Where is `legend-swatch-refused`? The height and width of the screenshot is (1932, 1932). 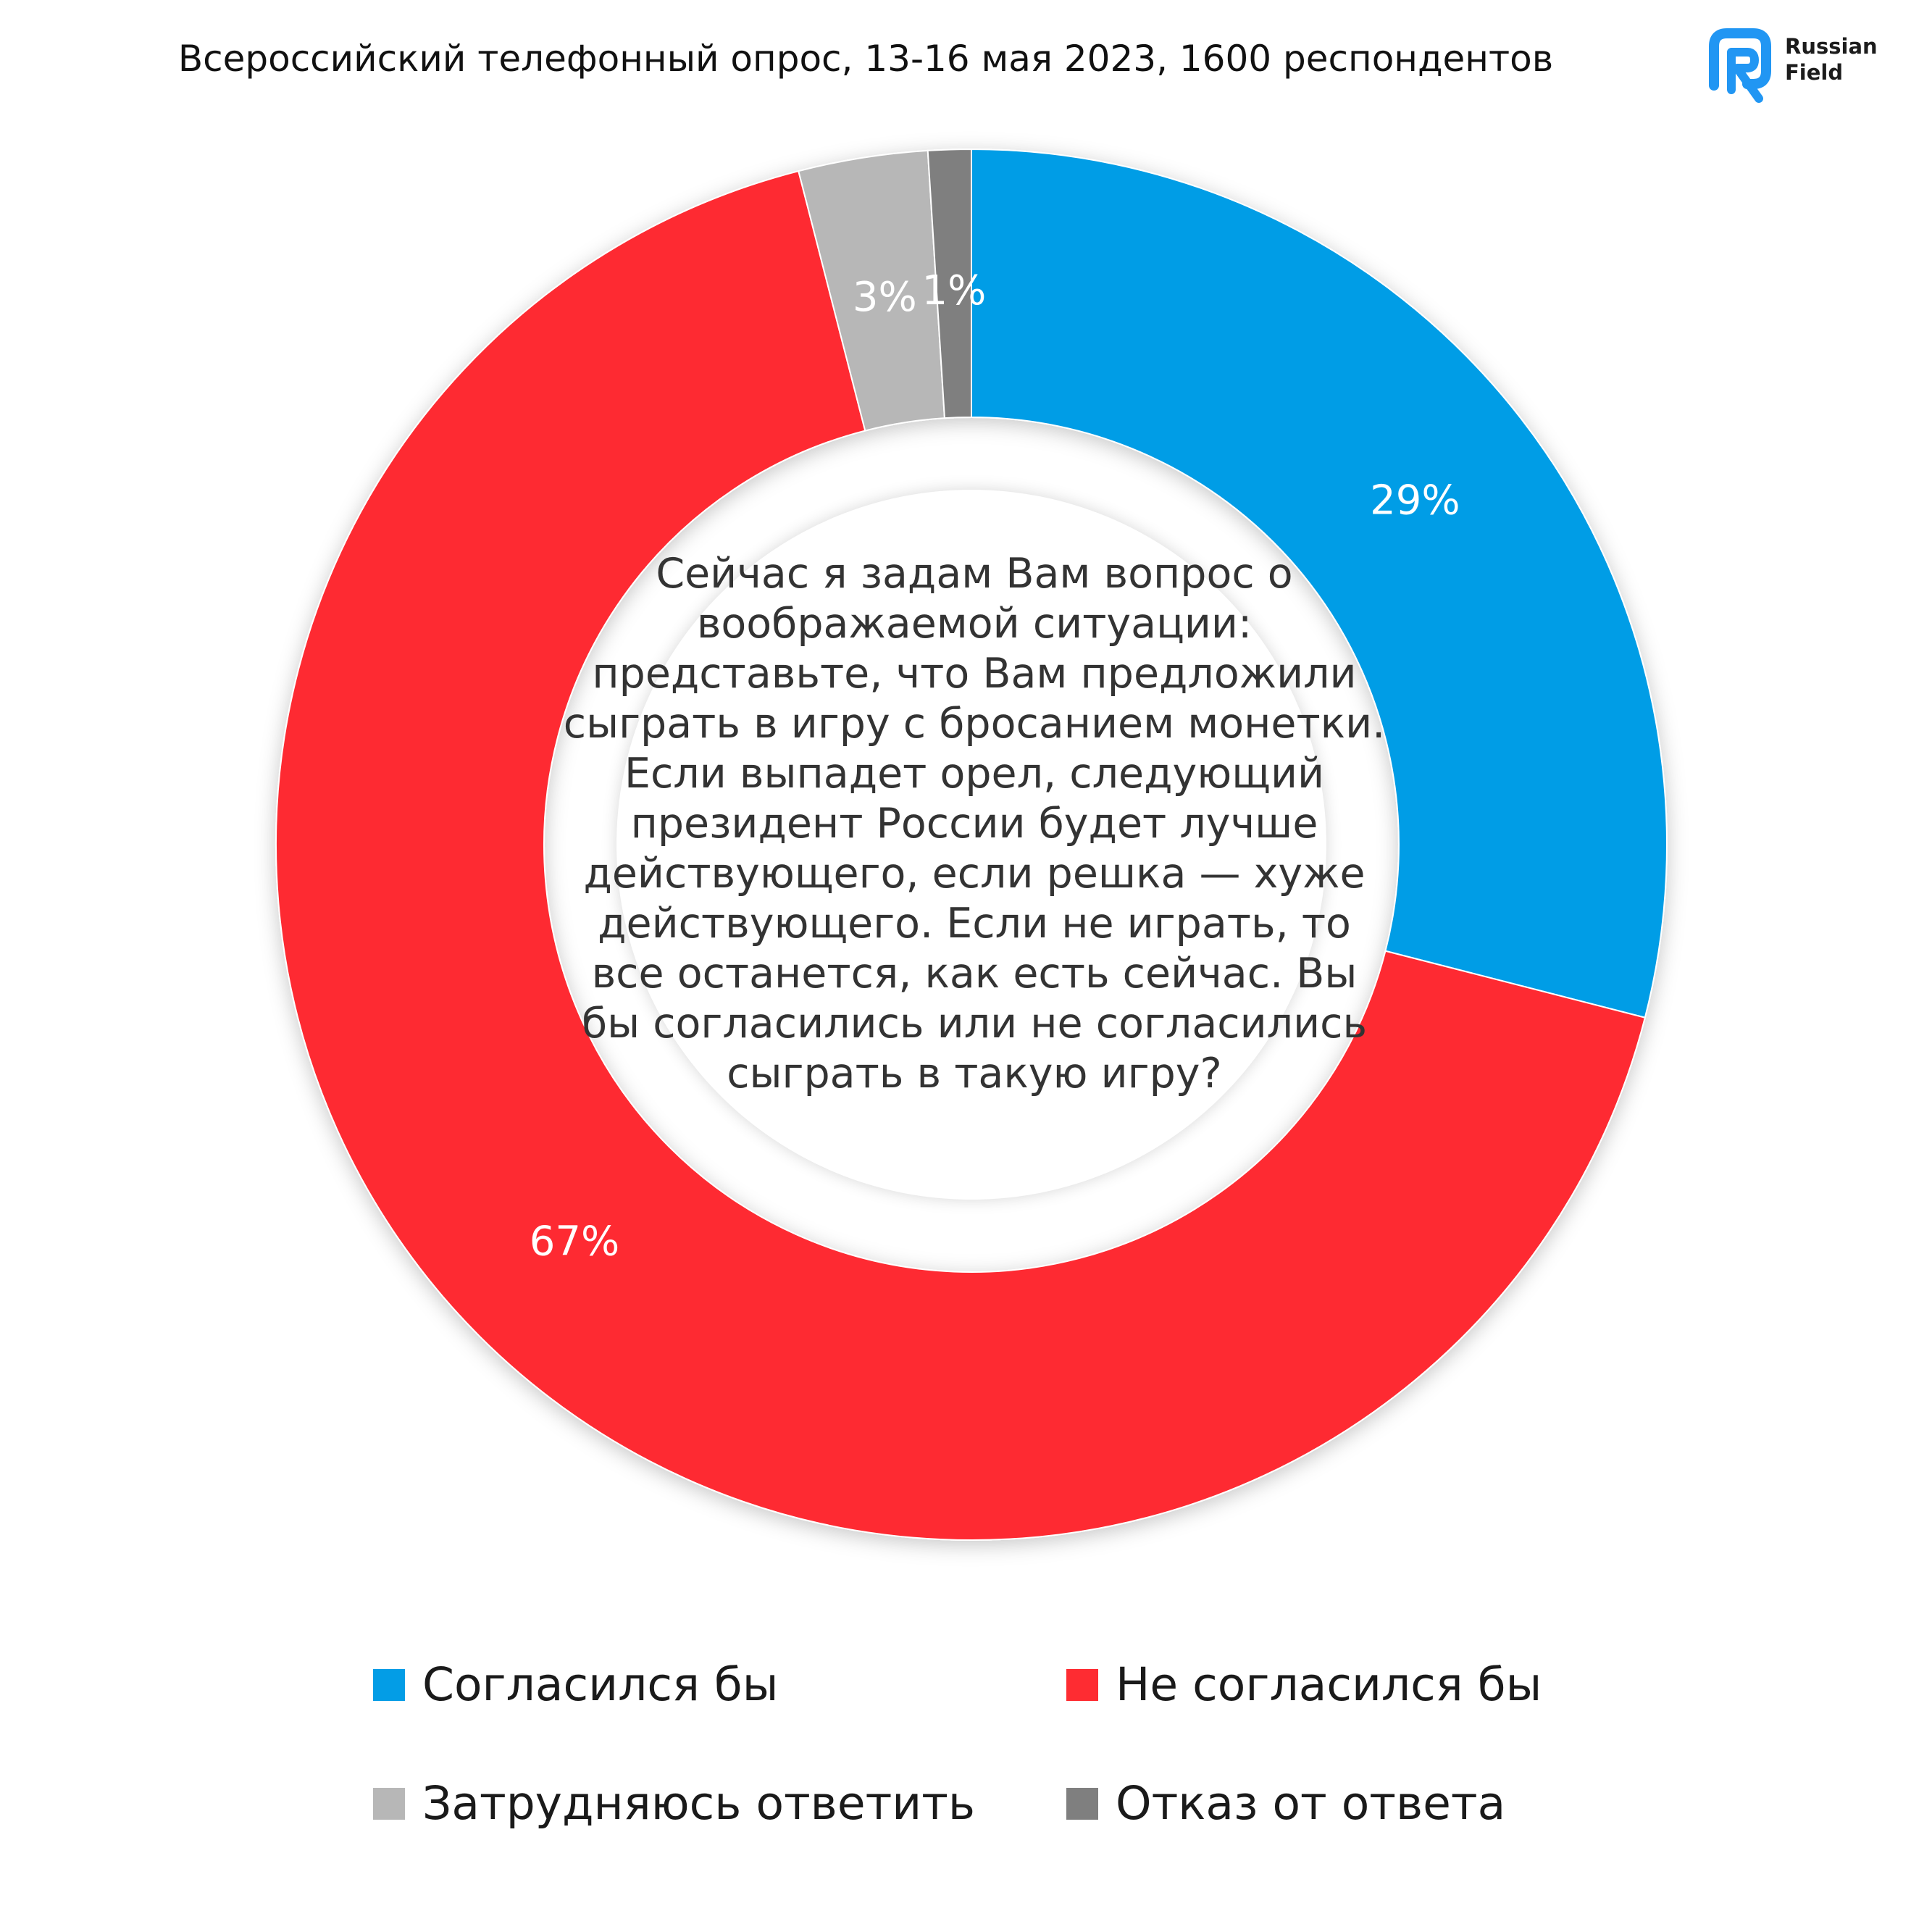 legend-swatch-refused is located at coordinates (1082, 1804).